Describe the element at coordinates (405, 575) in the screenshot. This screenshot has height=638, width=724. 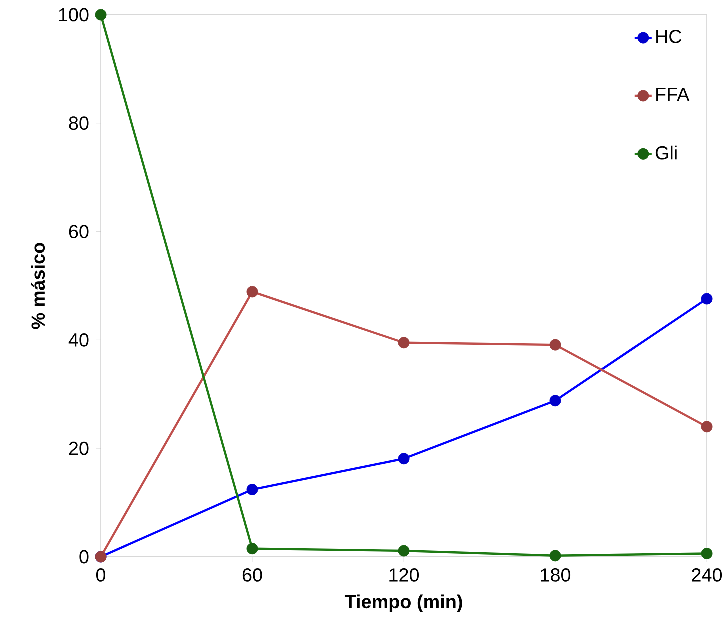
I see `x-tick-label: 120` at that location.